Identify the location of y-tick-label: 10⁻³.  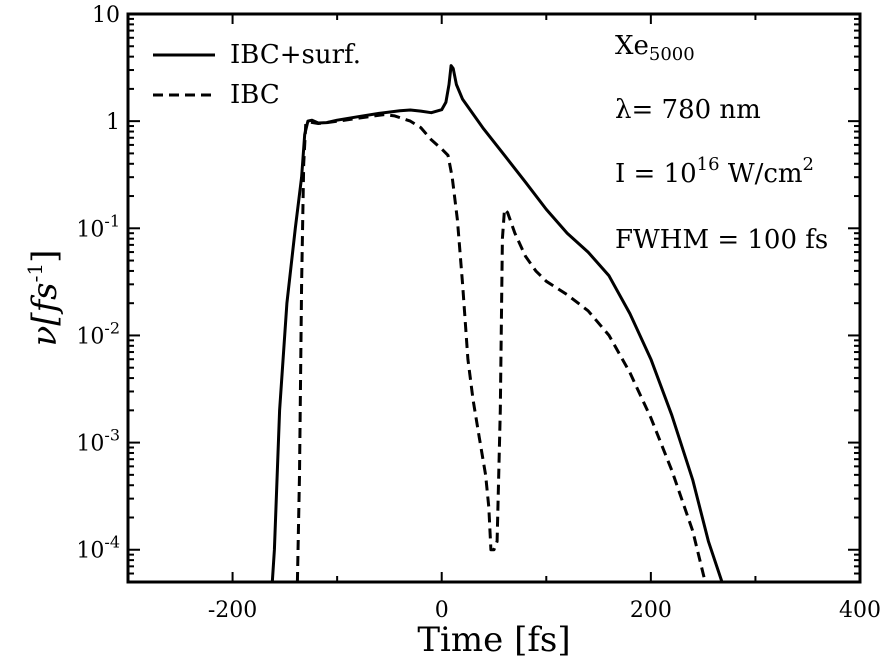
(98, 441).